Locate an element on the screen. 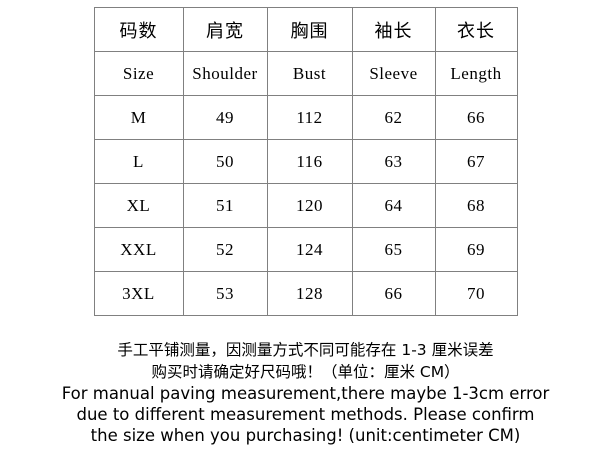 This screenshot has width=611, height=450. header-row-zh: 码数 肩宽 胸围 袖长 衣长 is located at coordinates (305, 29).